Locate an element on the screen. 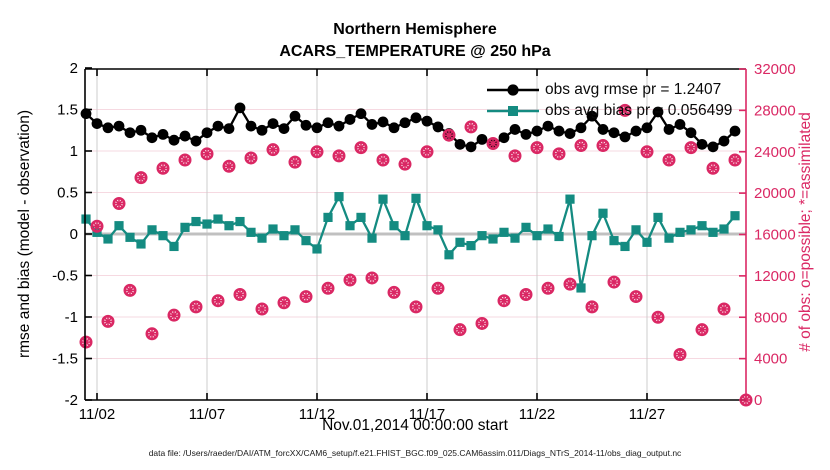 This screenshot has height=470, width=830. y-right-tick-label: 16000 is located at coordinates (775, 235).